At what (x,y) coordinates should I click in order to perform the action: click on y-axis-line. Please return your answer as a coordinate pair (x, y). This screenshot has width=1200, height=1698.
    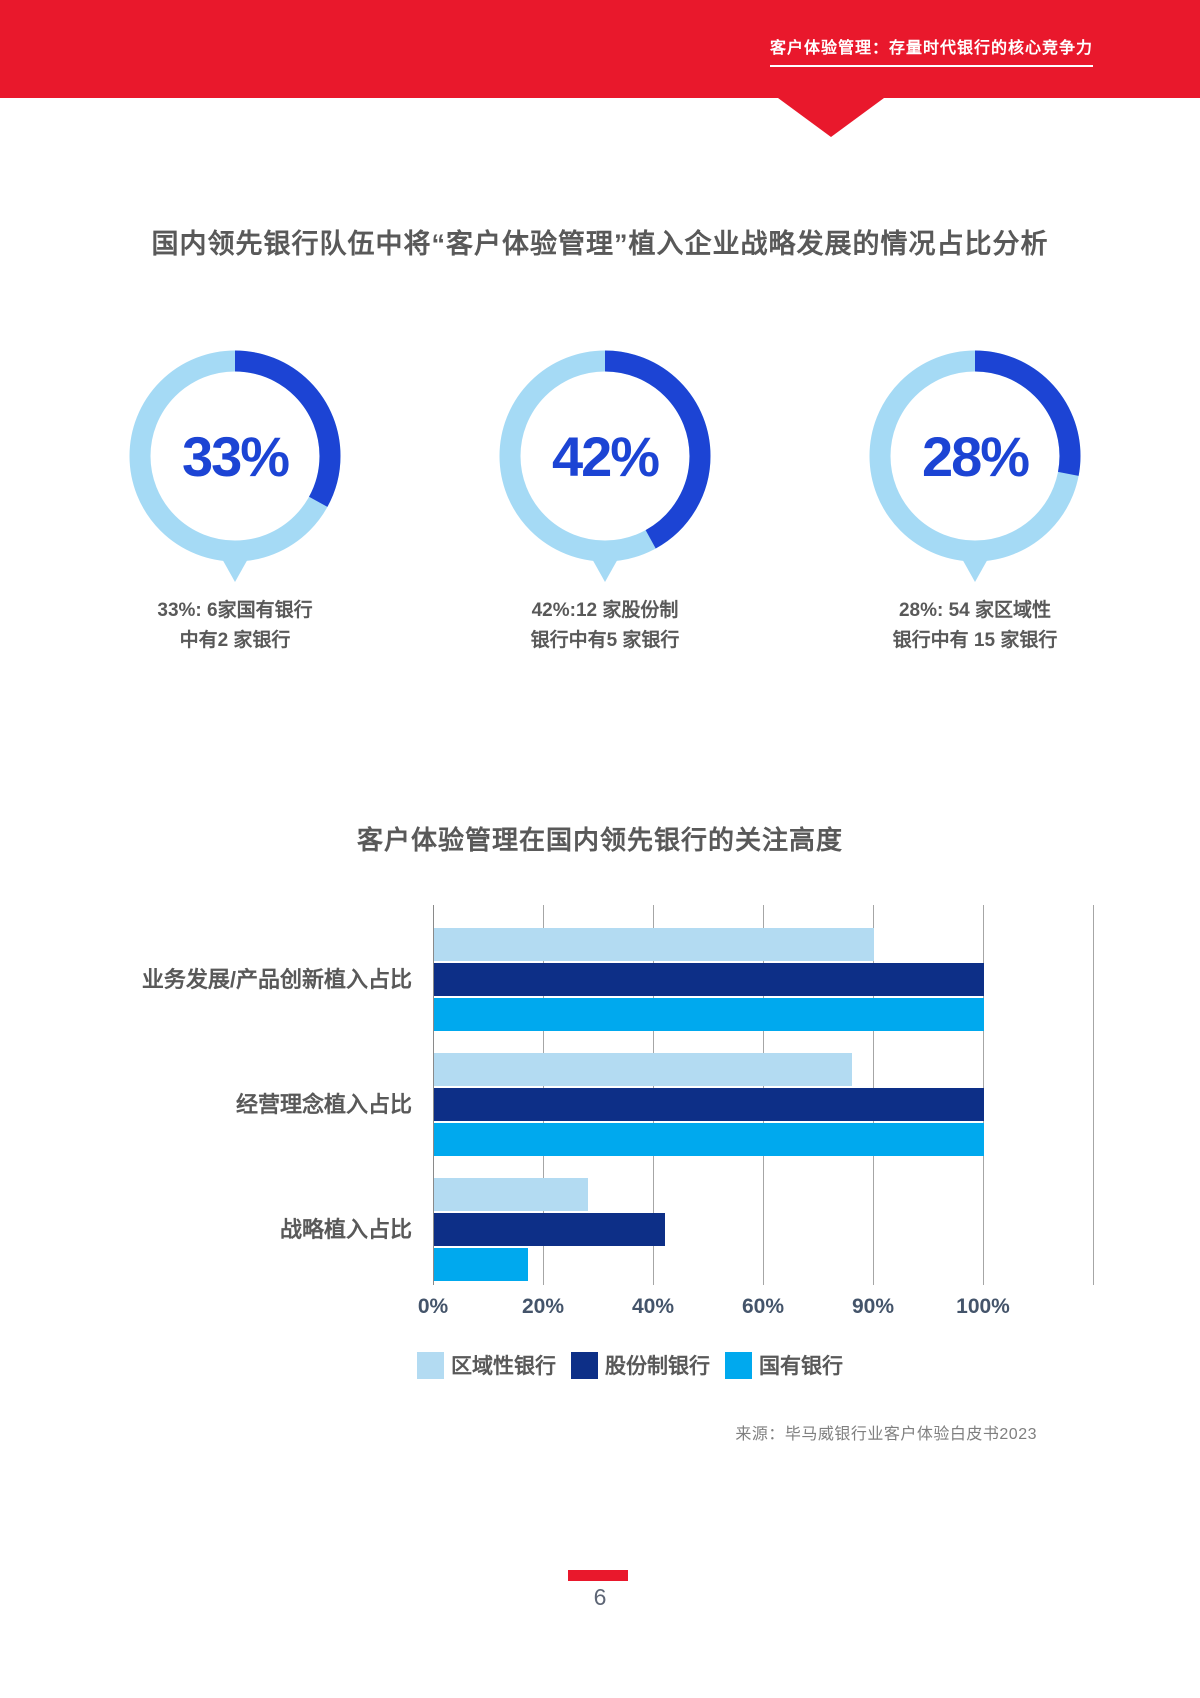
    Looking at the image, I should click on (433, 1095).